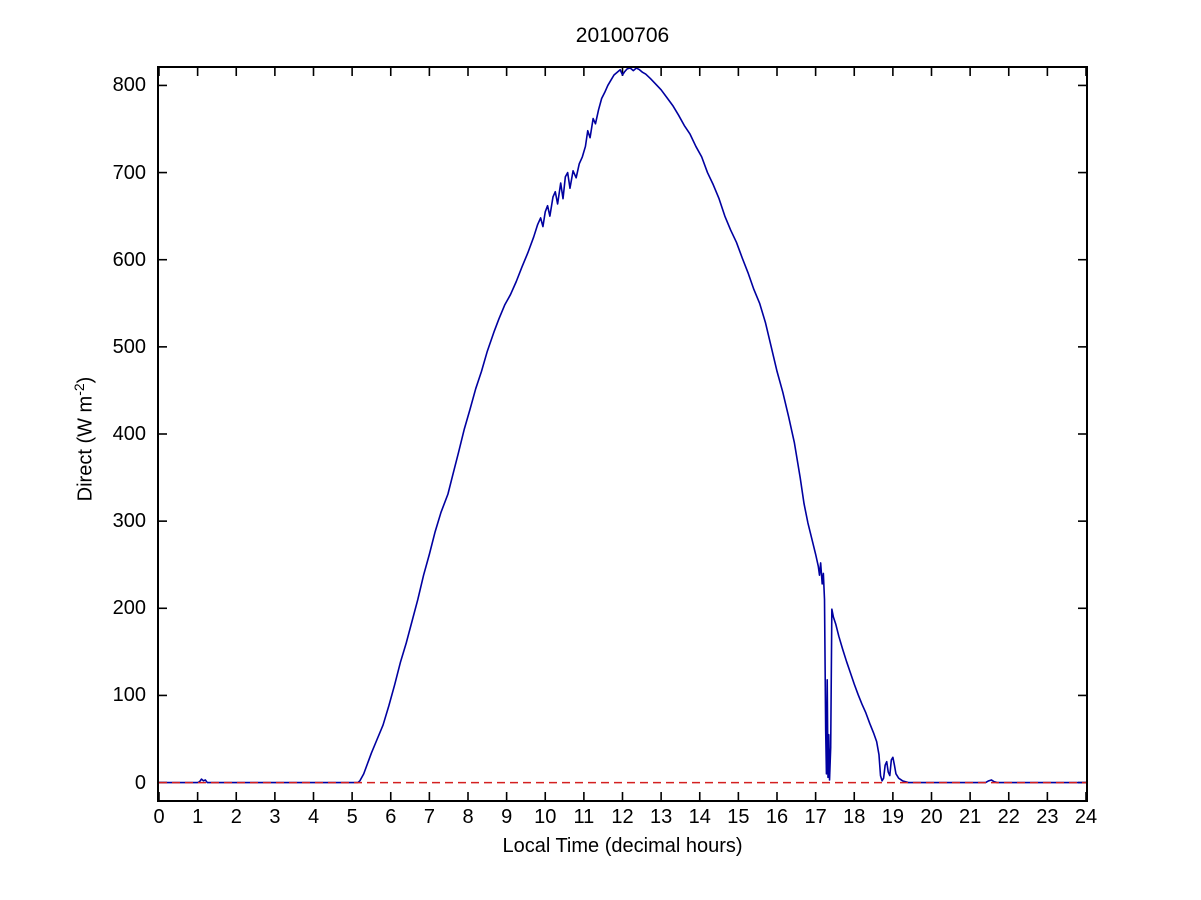 This screenshot has height=900, width=1201. What do you see at coordinates (129, 346) in the screenshot?
I see `y-tick-label: 500` at bounding box center [129, 346].